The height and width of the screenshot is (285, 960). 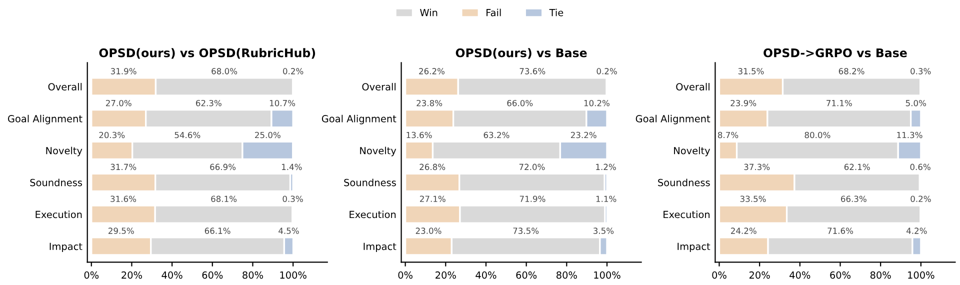 What do you see at coordinates (493, 12) in the screenshot?
I see `legend-label: Fail` at bounding box center [493, 12].